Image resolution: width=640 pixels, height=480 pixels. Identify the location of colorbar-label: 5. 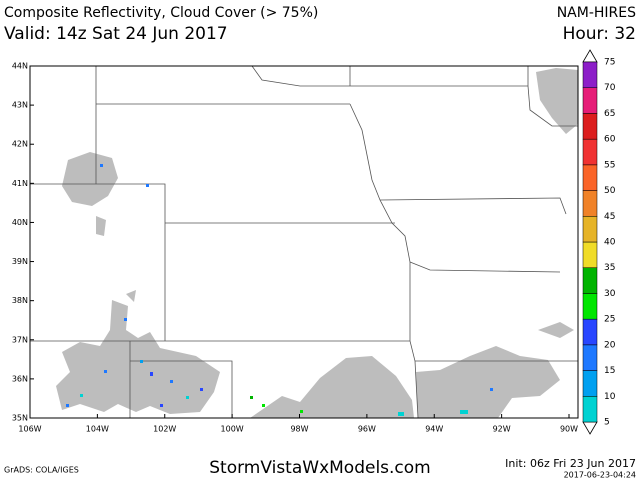
(607, 423).